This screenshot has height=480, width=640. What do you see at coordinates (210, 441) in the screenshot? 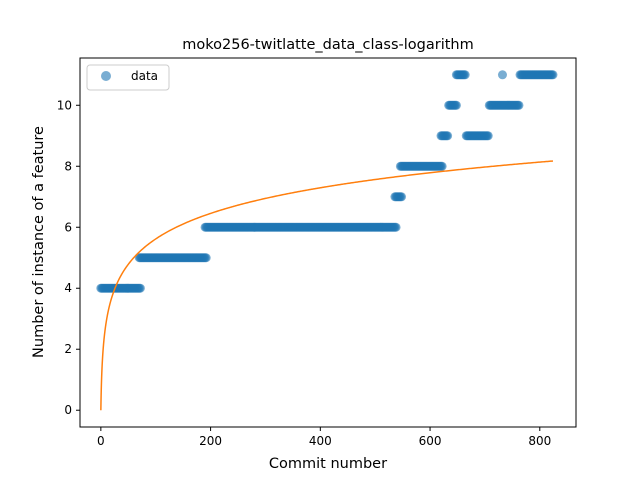
I see `x-tick-label: 200` at bounding box center [210, 441].